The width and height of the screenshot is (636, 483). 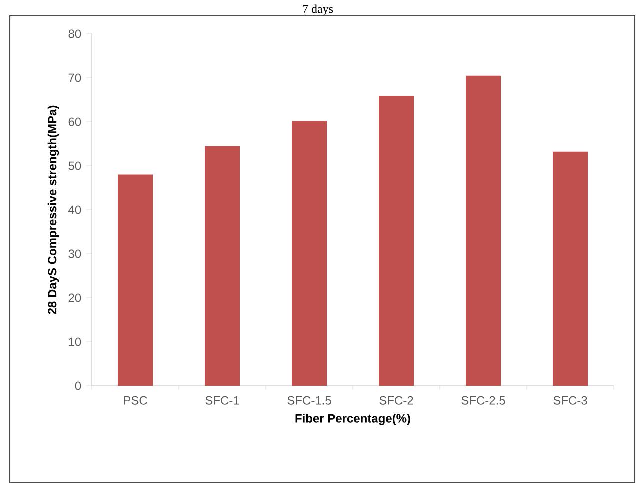 What do you see at coordinates (353, 420) in the screenshot?
I see `x-axis-title: Fiber Percentage(%)` at bounding box center [353, 420].